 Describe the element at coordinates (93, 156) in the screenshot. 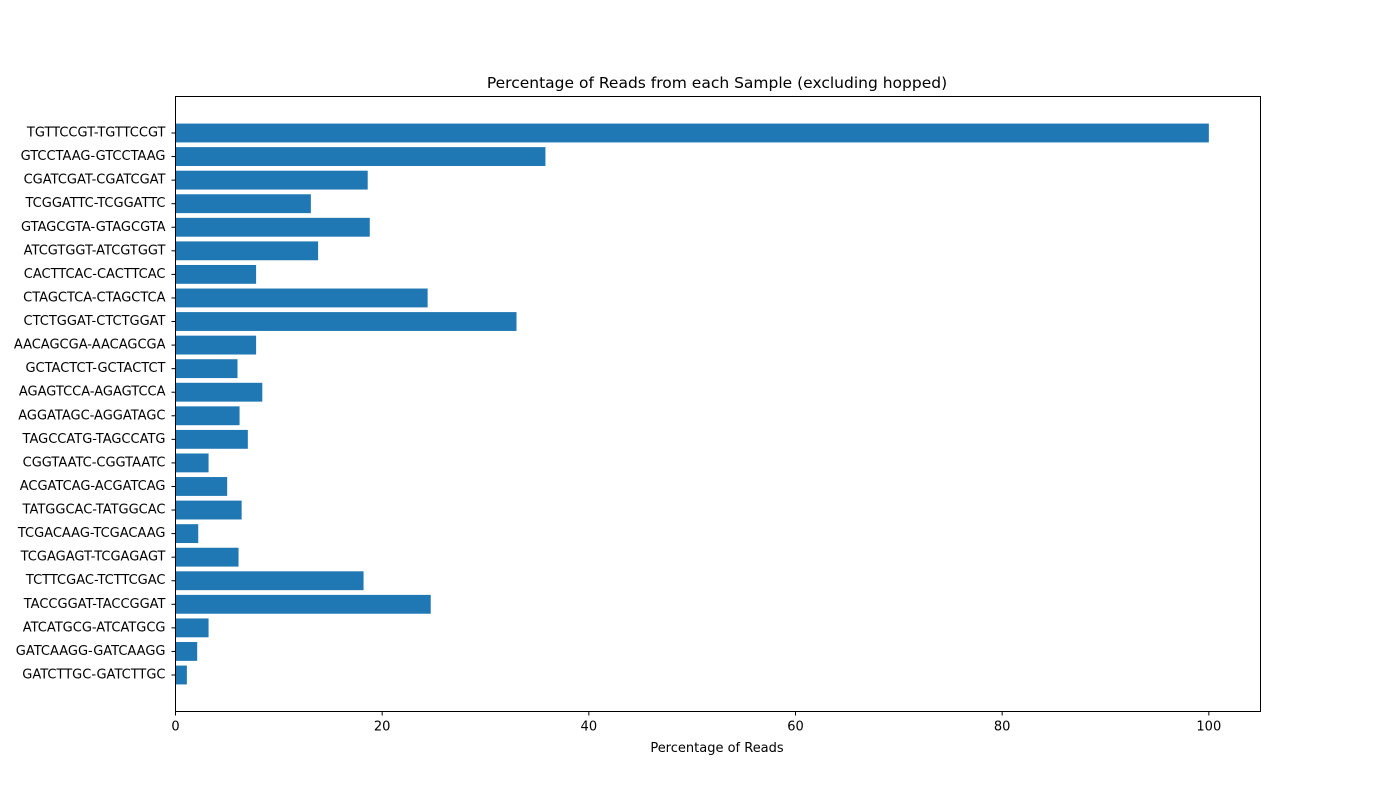

I see `y-tick-label: GTCCTAAG-GTCCTAAG` at that location.